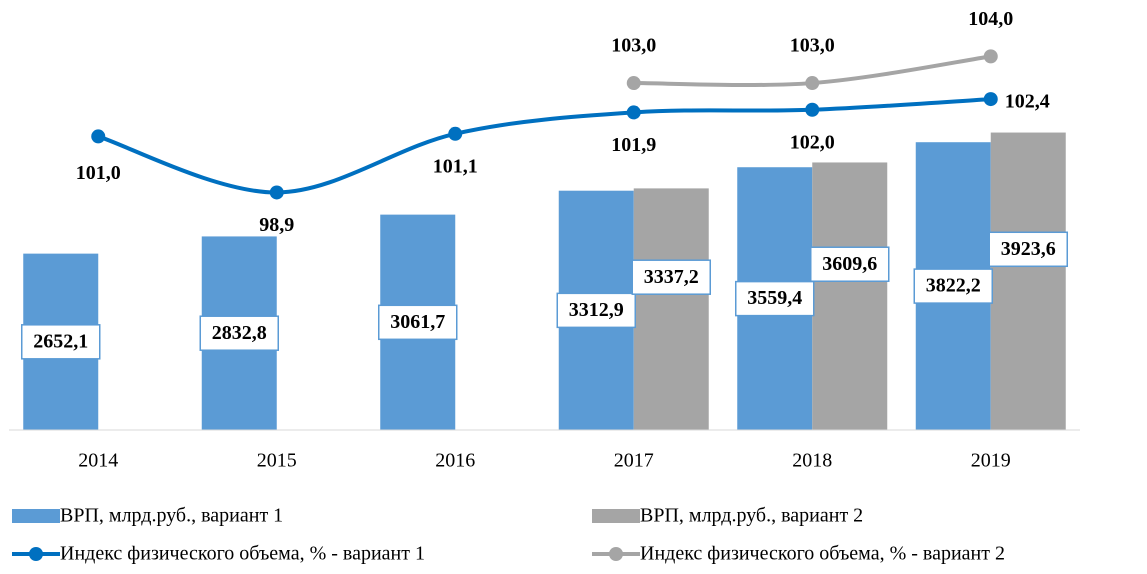 The width and height of the screenshot is (1147, 574). I want to click on x-tick-label: 2018, so click(812, 461).